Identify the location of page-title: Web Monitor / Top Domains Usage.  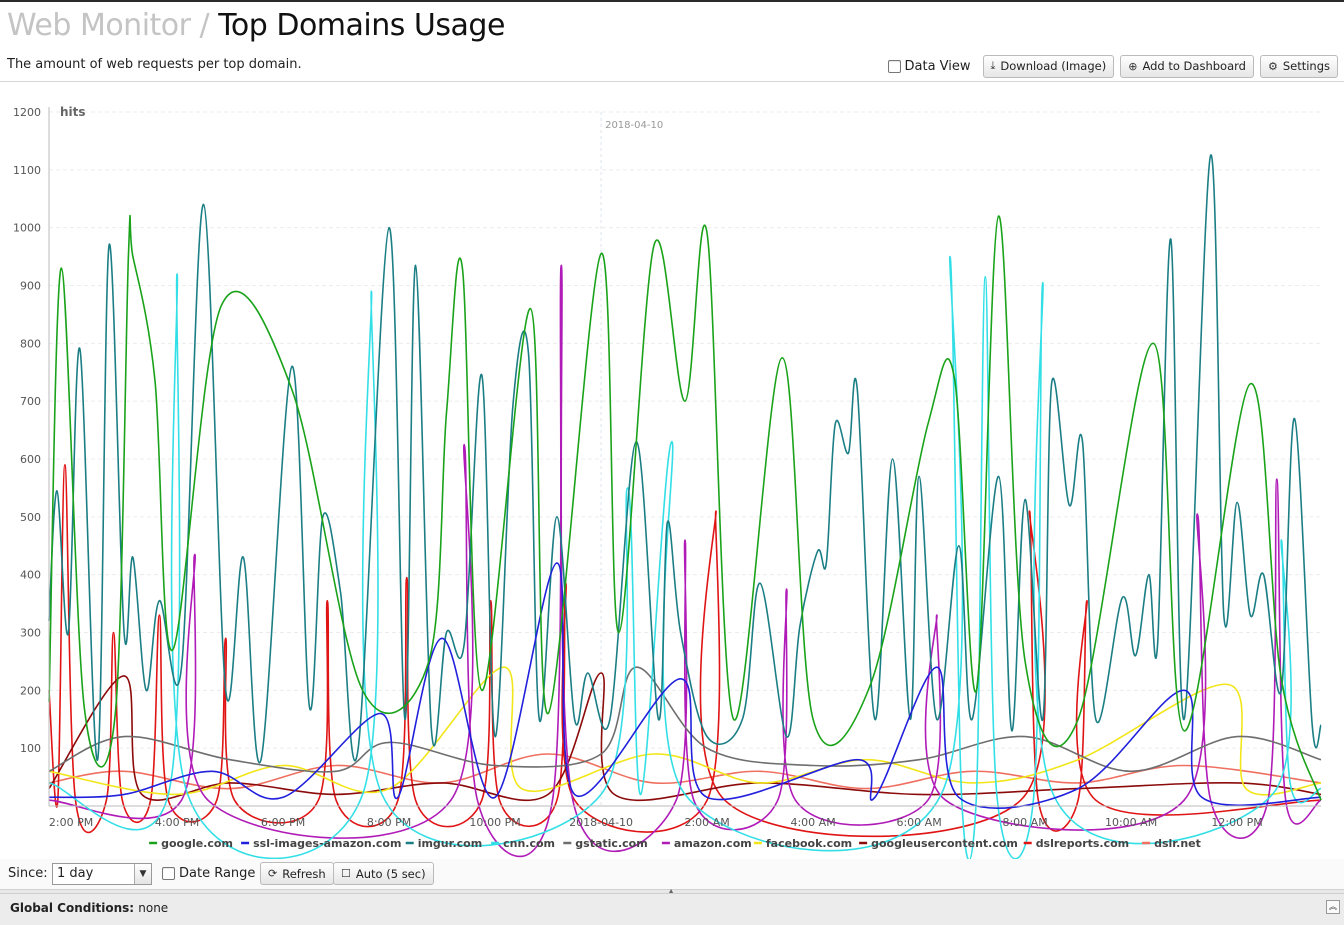
(256, 25).